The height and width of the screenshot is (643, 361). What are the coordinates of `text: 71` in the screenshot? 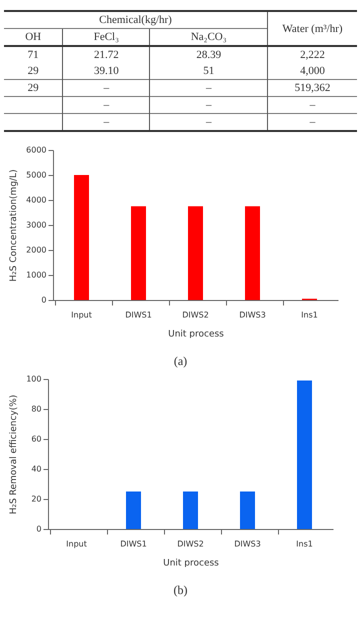 It's located at (33, 54).